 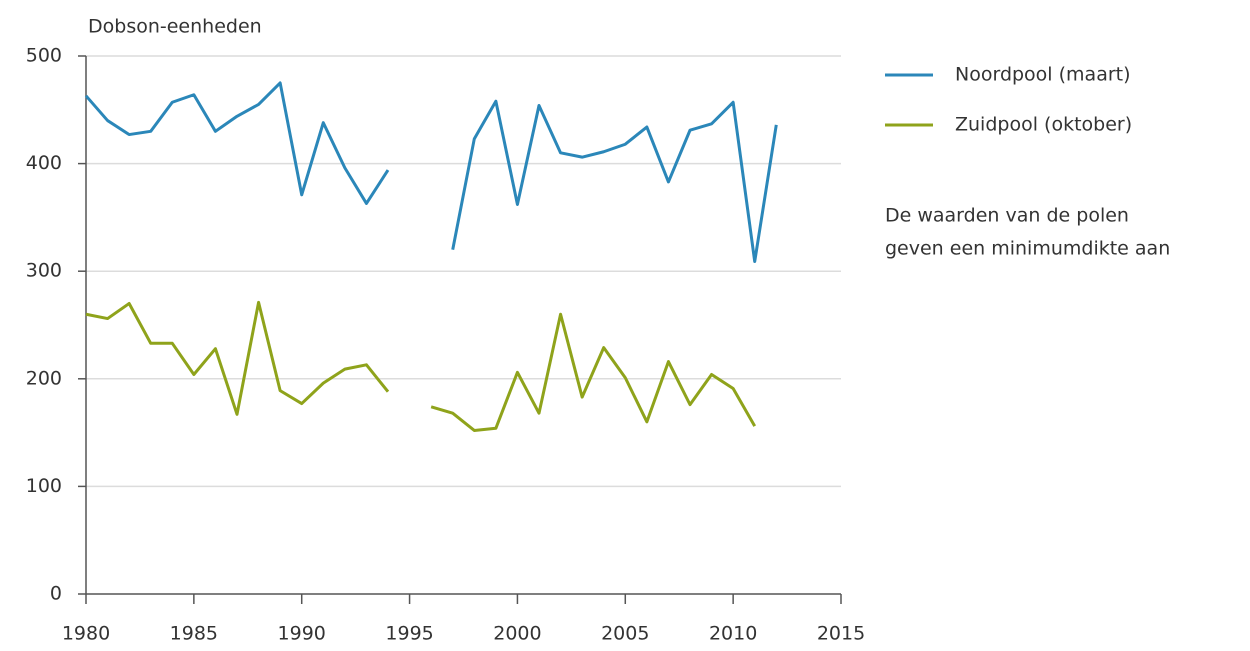 What do you see at coordinates (1043, 75) in the screenshot?
I see `legend-label: Noordpool (maart)` at bounding box center [1043, 75].